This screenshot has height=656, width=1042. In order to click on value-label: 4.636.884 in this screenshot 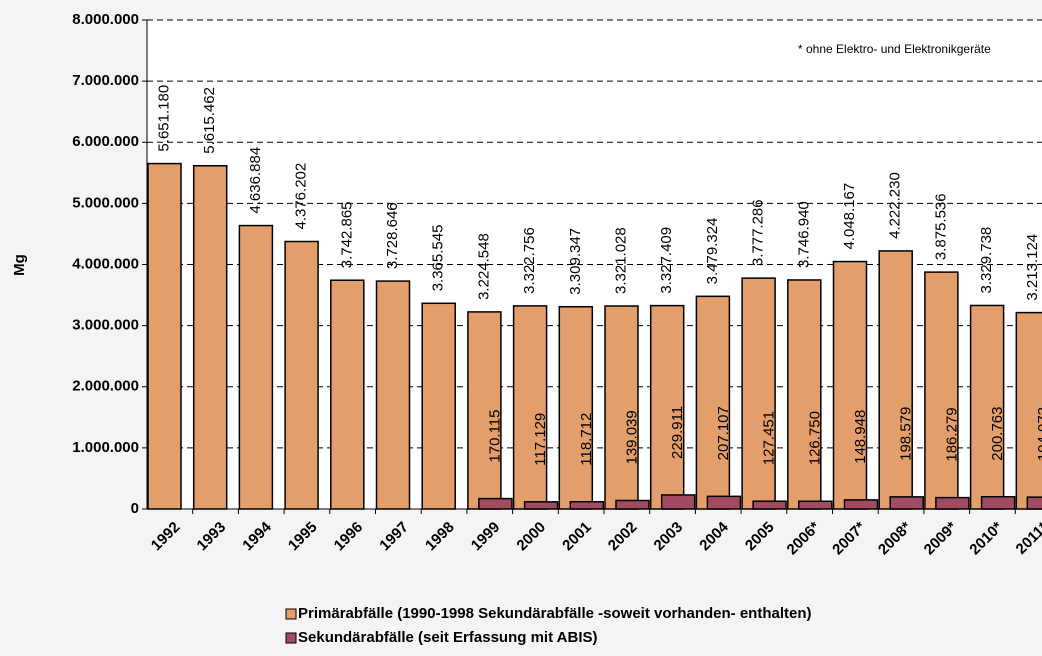, I will do `click(255, 180)`.